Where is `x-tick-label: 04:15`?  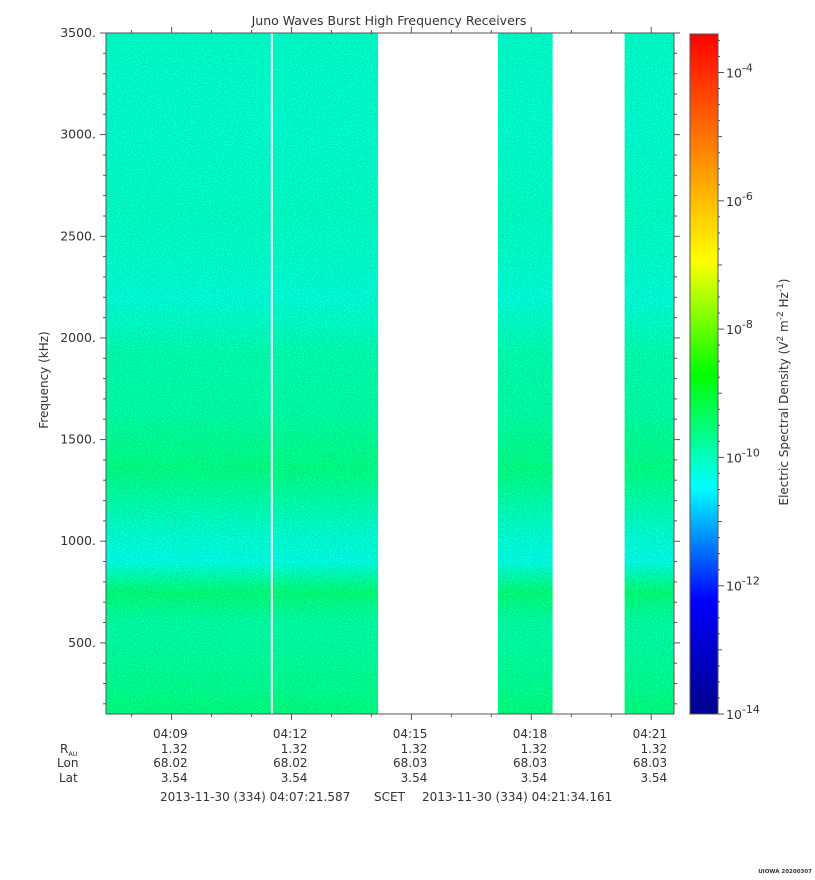
x-tick-label: 04:15 is located at coordinates (410, 734).